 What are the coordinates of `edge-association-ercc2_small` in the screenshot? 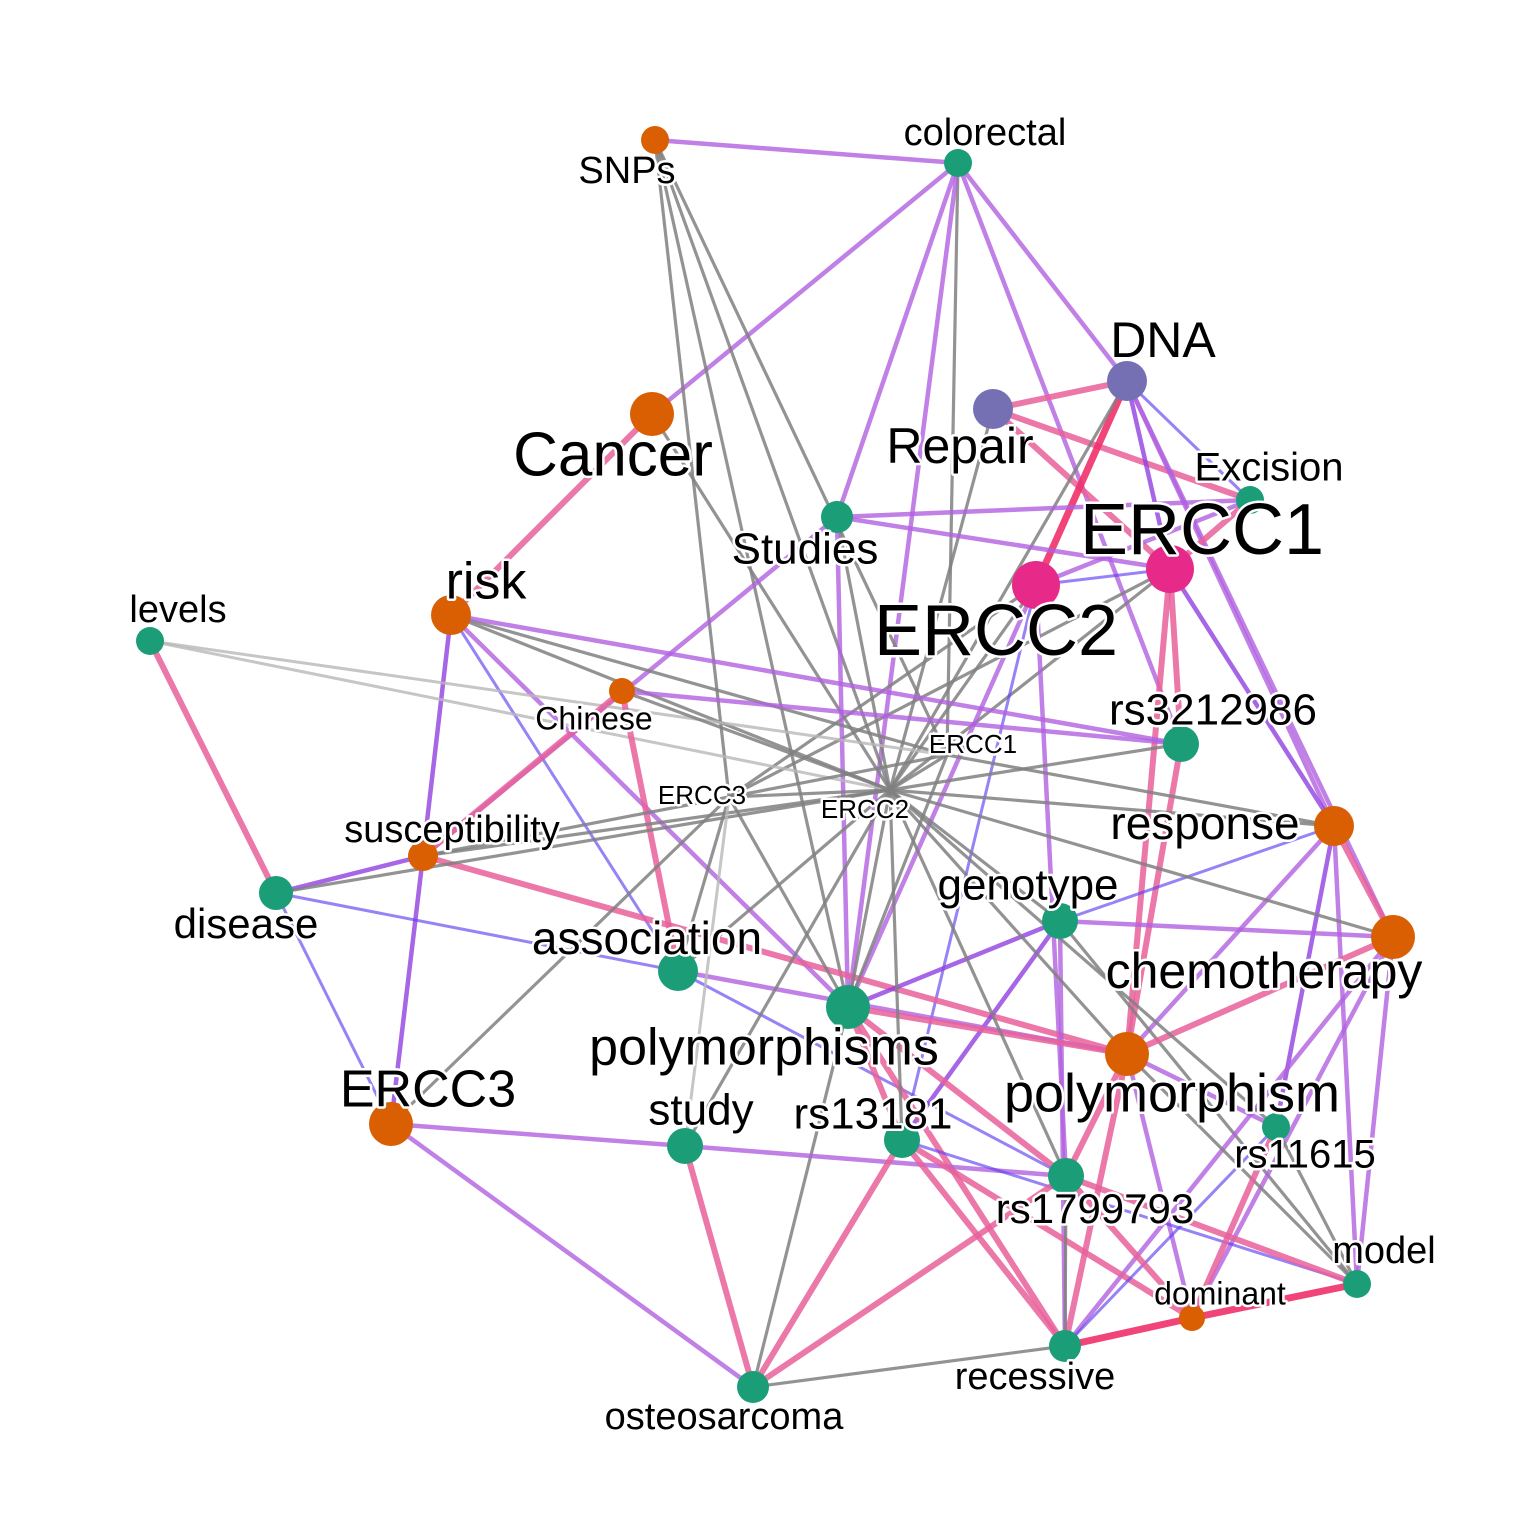 It's located at (784, 880).